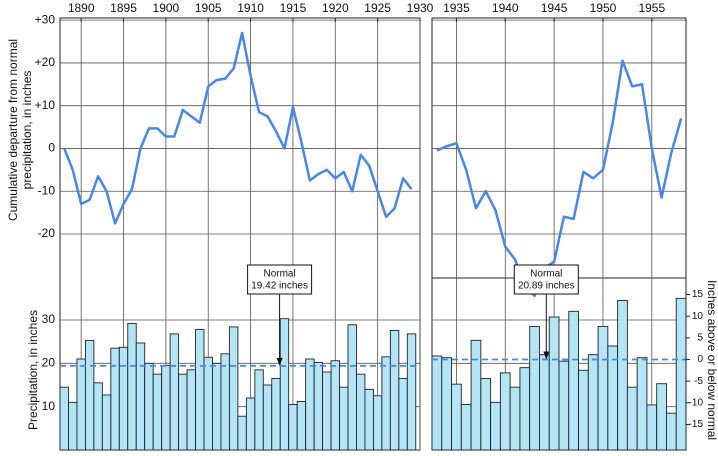  I want to click on x-tick-label: 1935, so click(456, 8).